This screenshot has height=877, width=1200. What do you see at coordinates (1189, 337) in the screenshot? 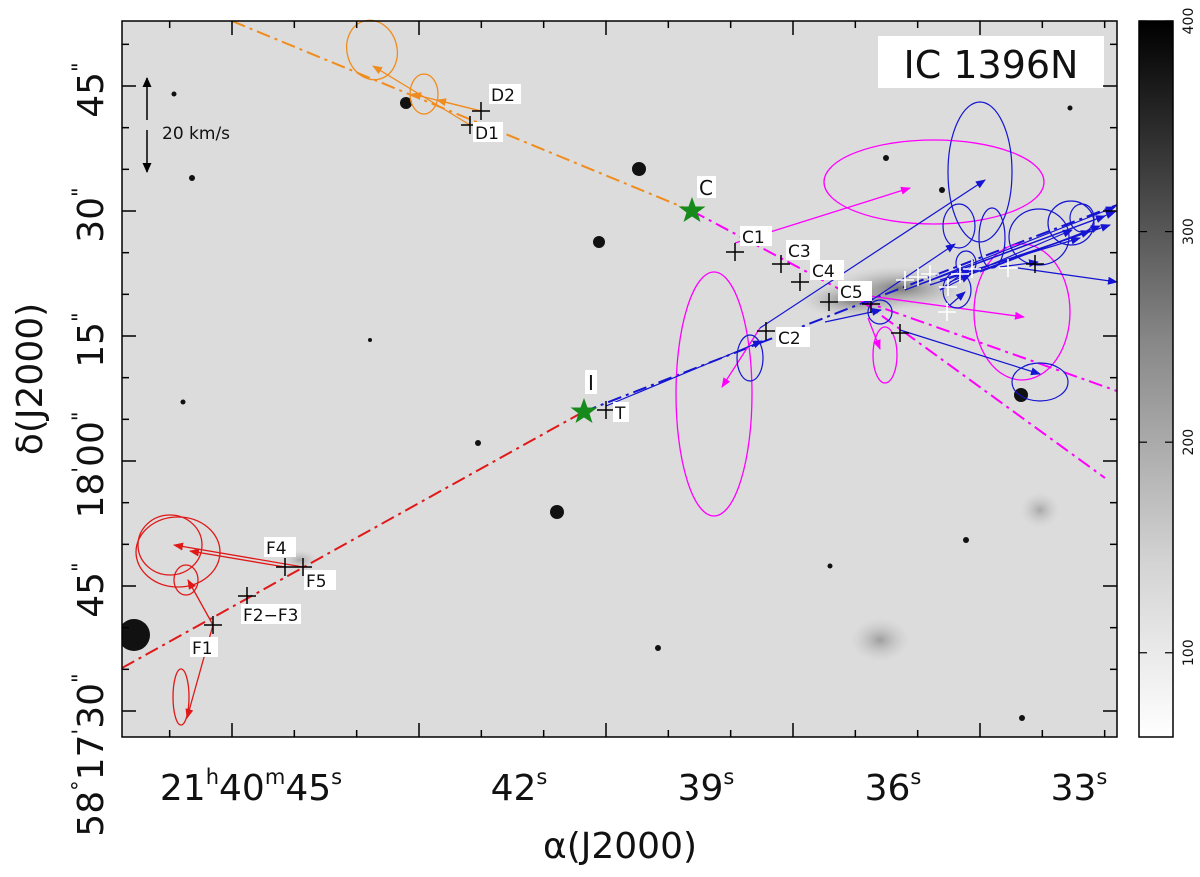
I see `colorbar-tick-labels: 100 200 300 400` at bounding box center [1189, 337].